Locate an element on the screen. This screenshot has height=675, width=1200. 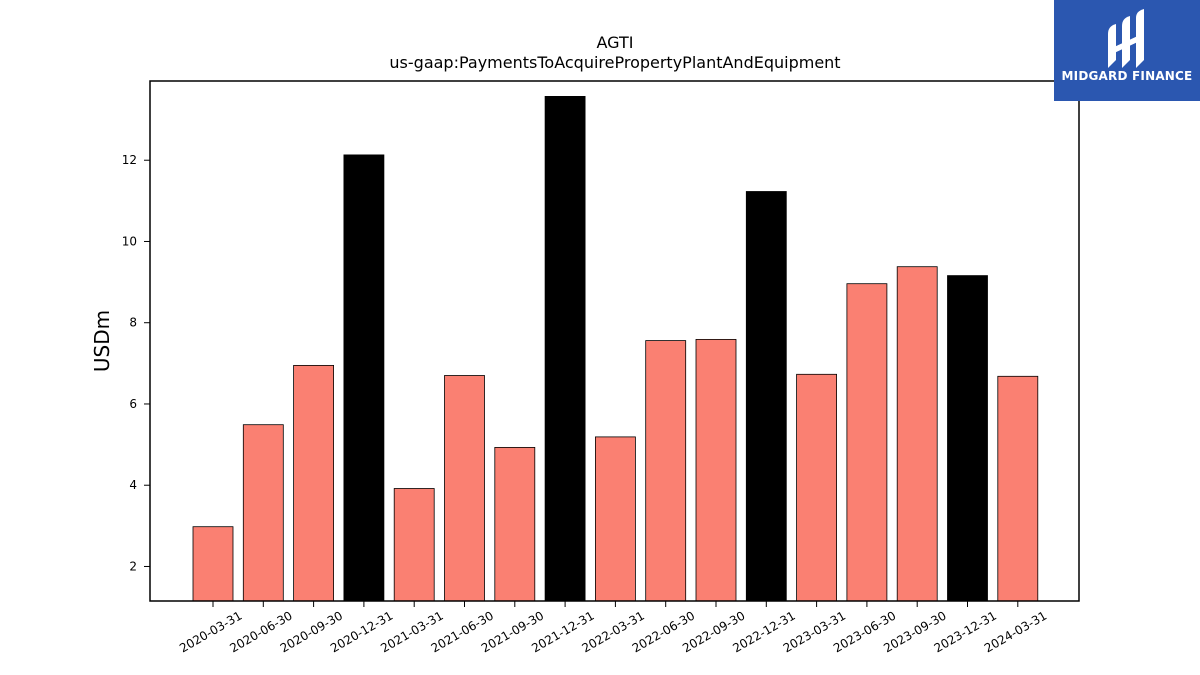
y-tick-label: 2 is located at coordinates (133, 566).